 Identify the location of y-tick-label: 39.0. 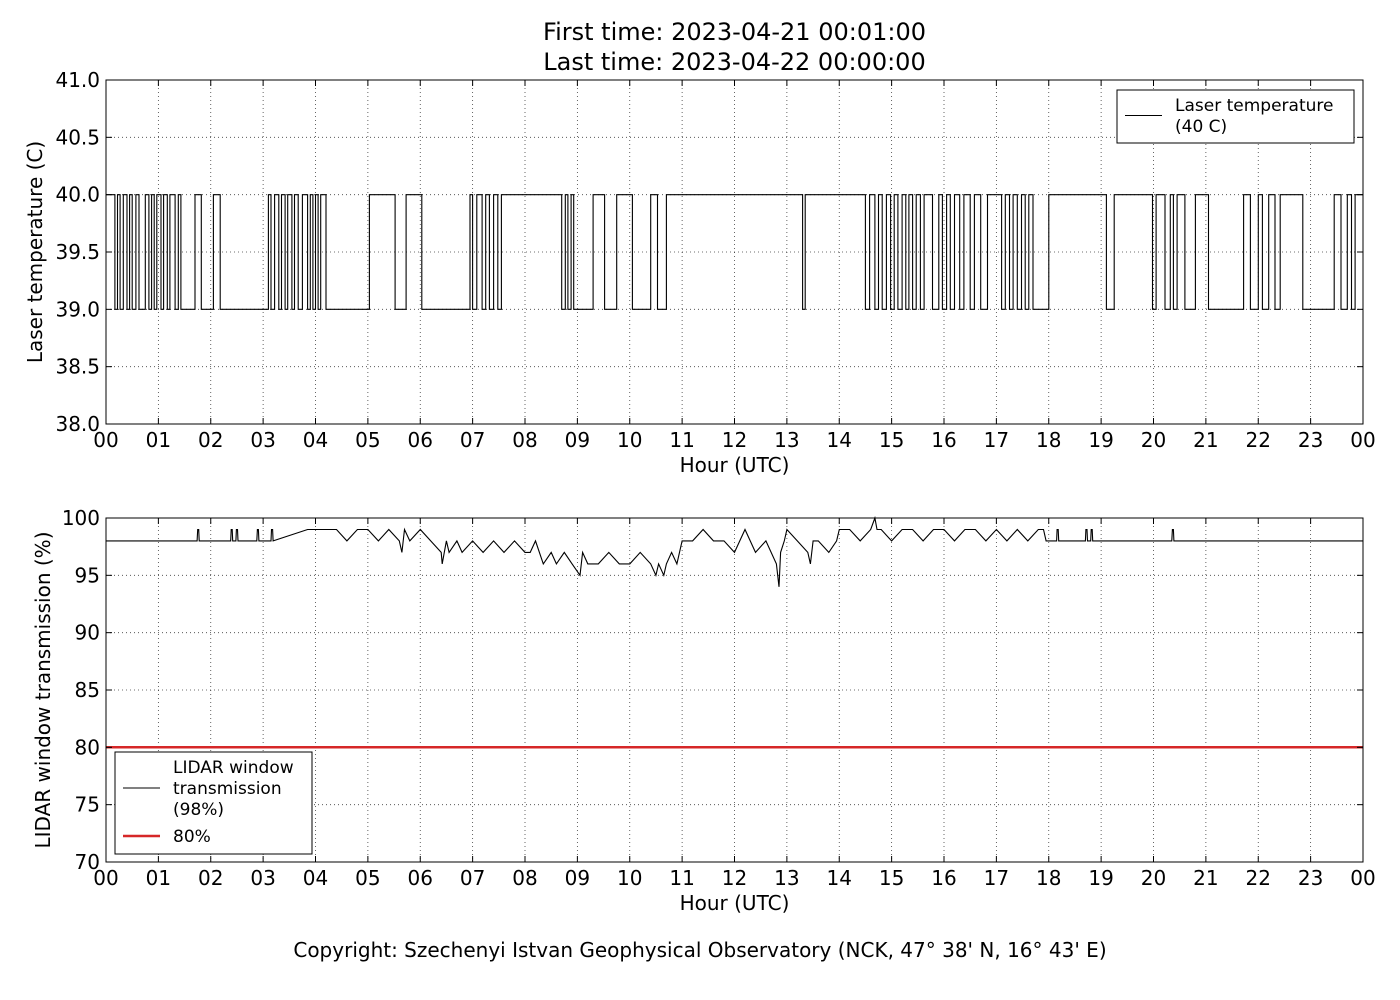
(77, 309).